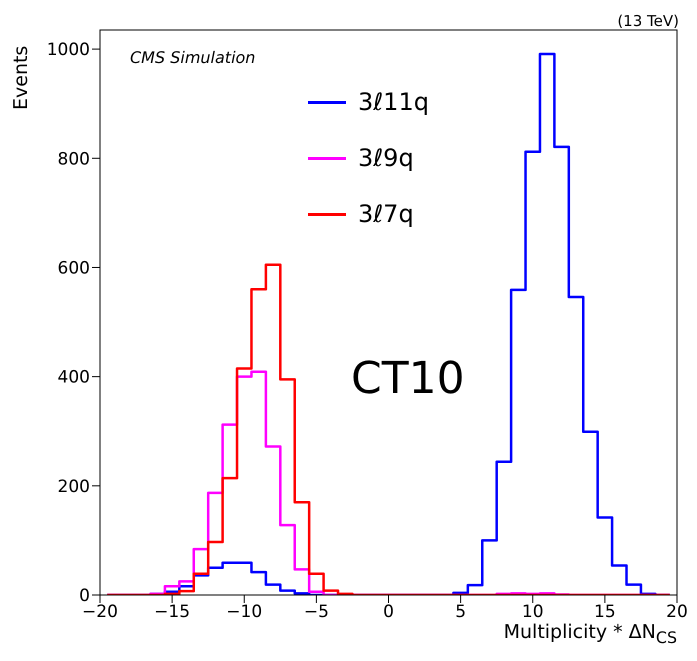 Image resolution: width=697 pixels, height=661 pixels. I want to click on y-tick-label: 200, so click(74, 486).